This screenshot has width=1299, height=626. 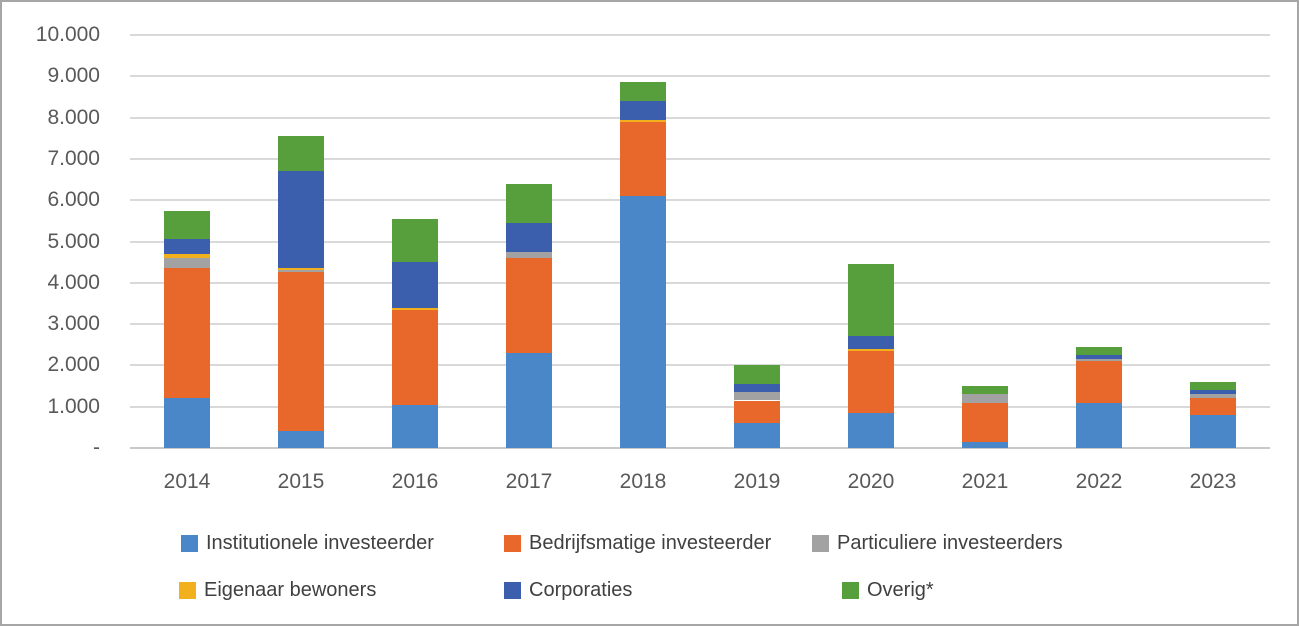 I want to click on bar-segment-eigenaar-bewoners-2015, so click(x=301, y=269).